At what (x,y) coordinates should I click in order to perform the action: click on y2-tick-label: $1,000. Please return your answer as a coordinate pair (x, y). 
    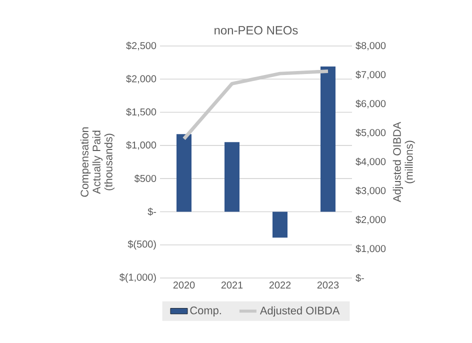
    Looking at the image, I should click on (371, 249).